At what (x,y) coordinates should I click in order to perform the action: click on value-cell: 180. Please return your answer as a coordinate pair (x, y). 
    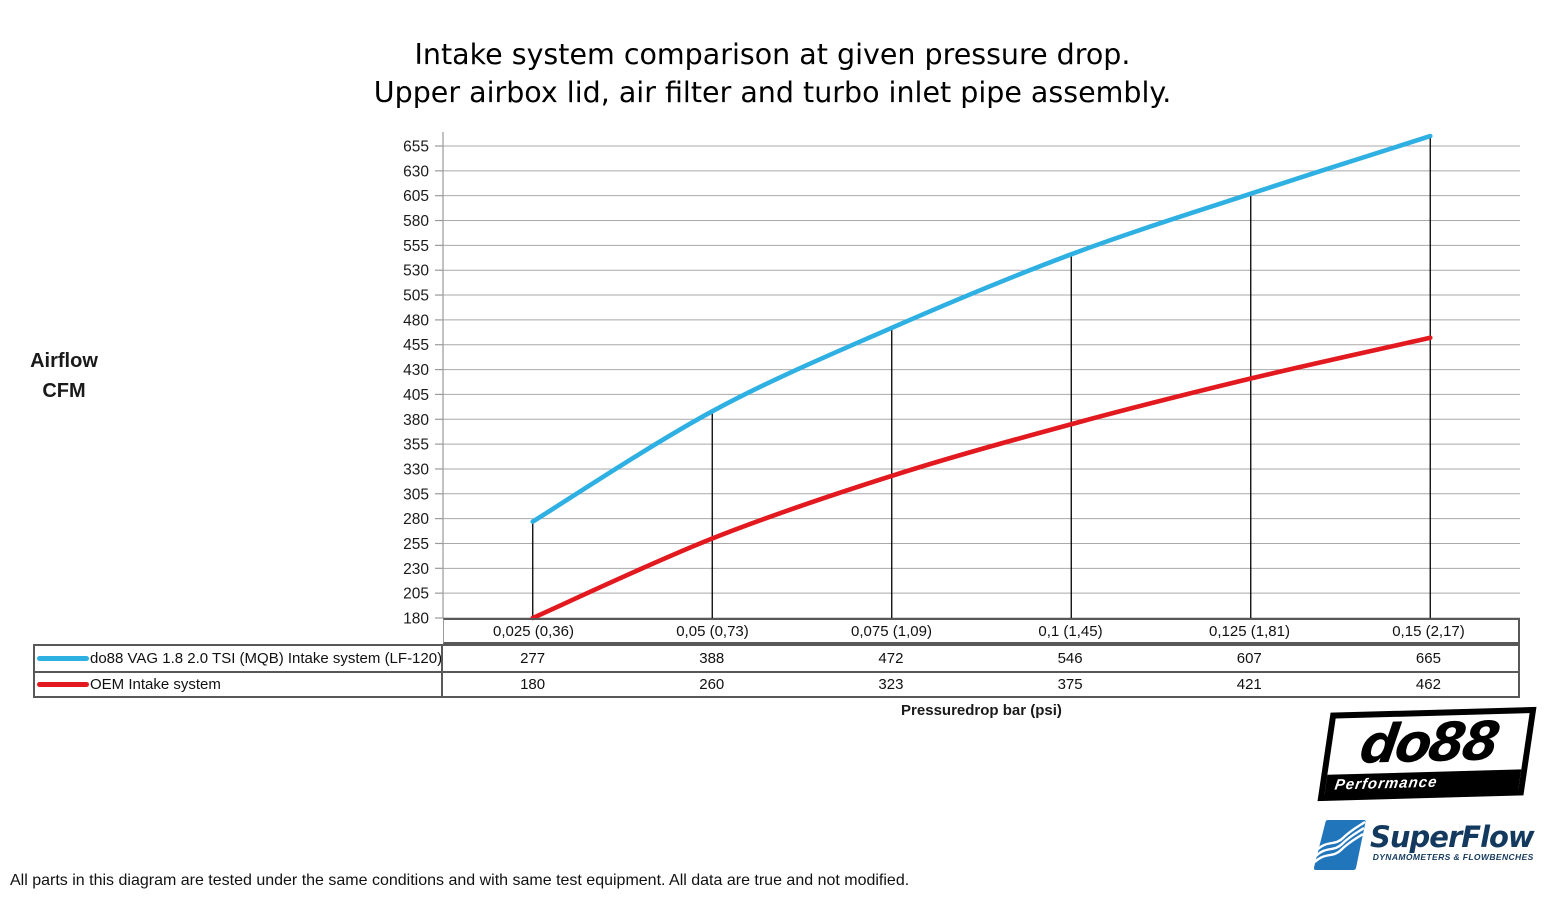
    Looking at the image, I should click on (533, 684).